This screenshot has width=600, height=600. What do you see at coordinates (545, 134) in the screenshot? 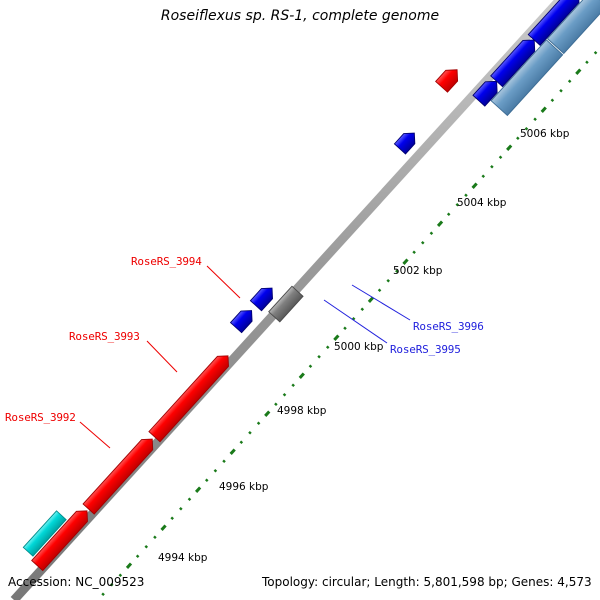
I see `scale-label: 5006 kbp` at bounding box center [545, 134].